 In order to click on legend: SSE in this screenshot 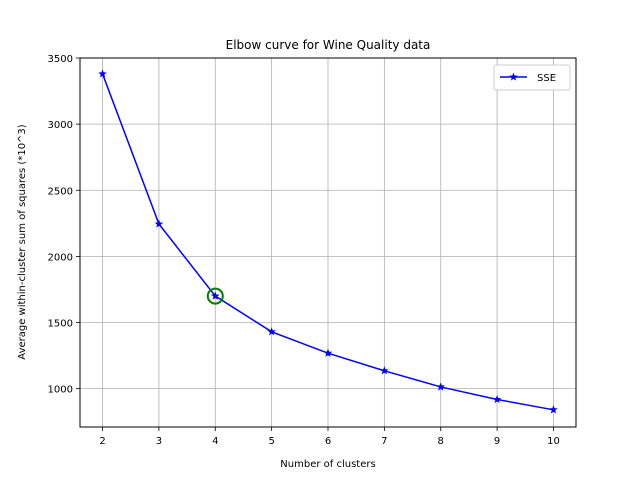, I will do `click(532, 77)`.